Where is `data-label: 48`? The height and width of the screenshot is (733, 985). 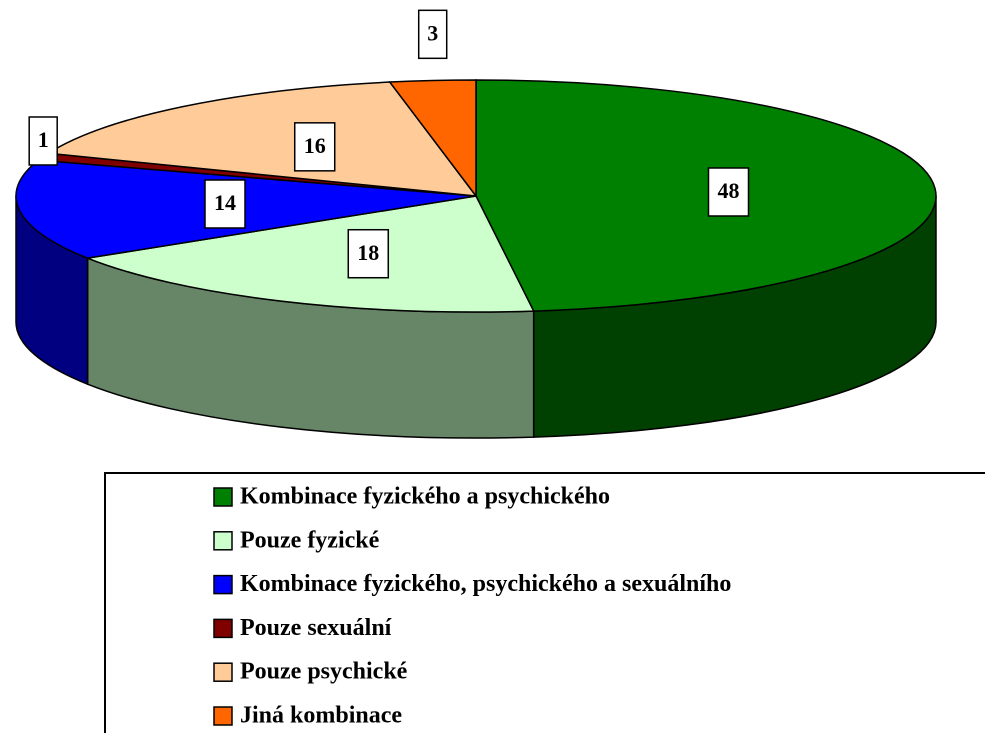 data-label: 48 is located at coordinates (729, 190).